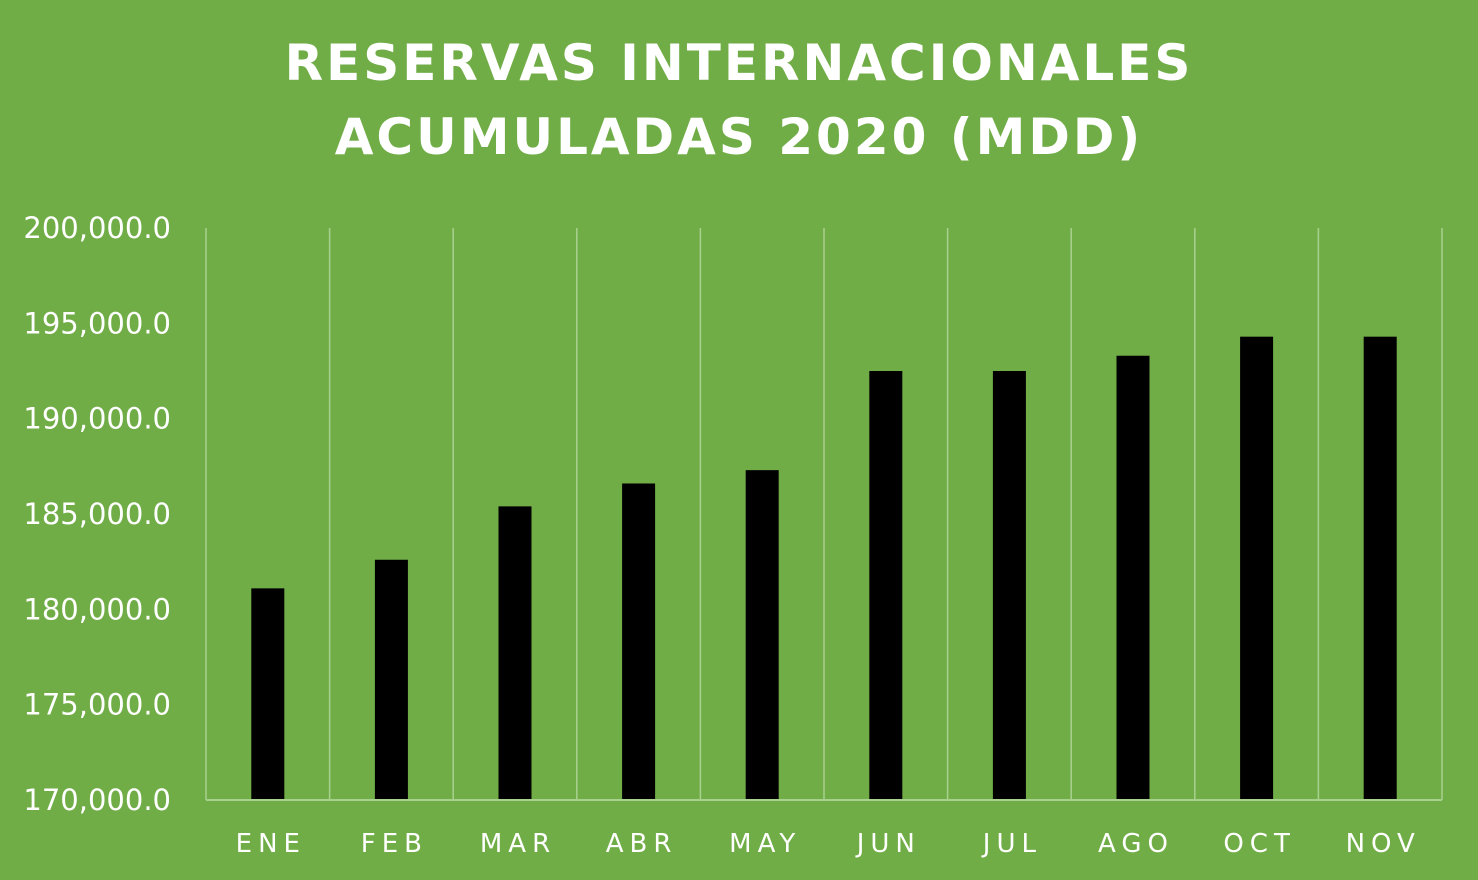 The width and height of the screenshot is (1478, 880). Describe the element at coordinates (394, 844) in the screenshot. I see `x-tick-label-feb: FEB` at that location.